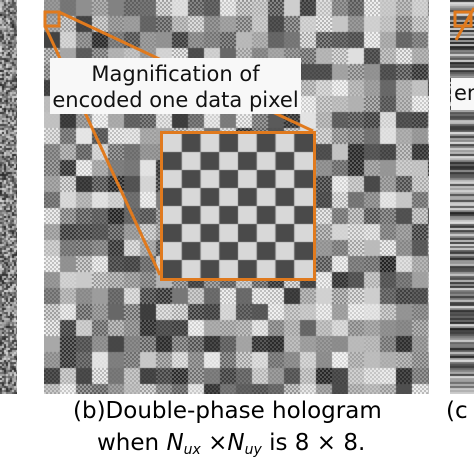 The width and height of the screenshot is (474, 474). What do you see at coordinates (175, 100) in the screenshot?
I see `magnification-label-line2: encoded one data pixel` at bounding box center [175, 100].